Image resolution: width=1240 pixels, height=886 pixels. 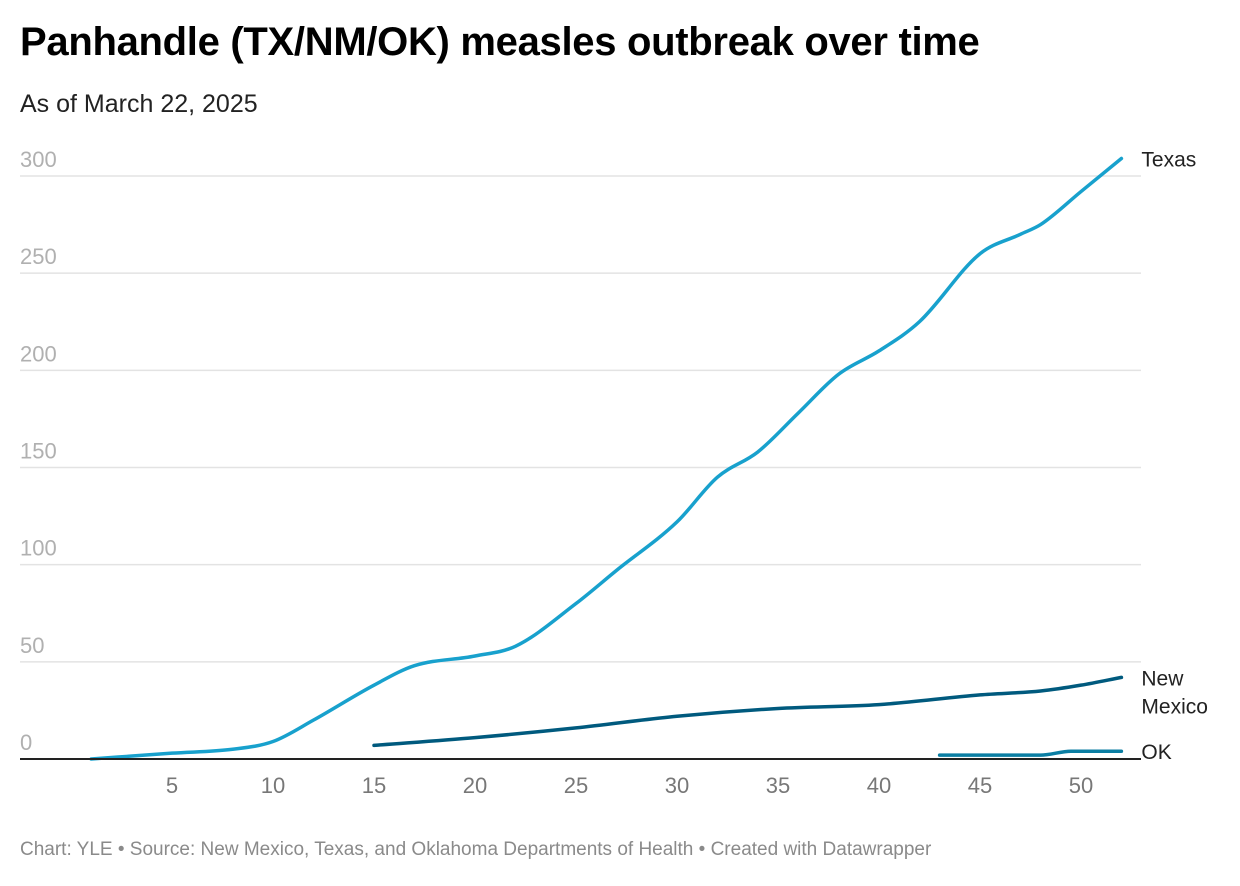 What do you see at coordinates (1081, 785) in the screenshot?
I see `x-tick-label: 50` at bounding box center [1081, 785].